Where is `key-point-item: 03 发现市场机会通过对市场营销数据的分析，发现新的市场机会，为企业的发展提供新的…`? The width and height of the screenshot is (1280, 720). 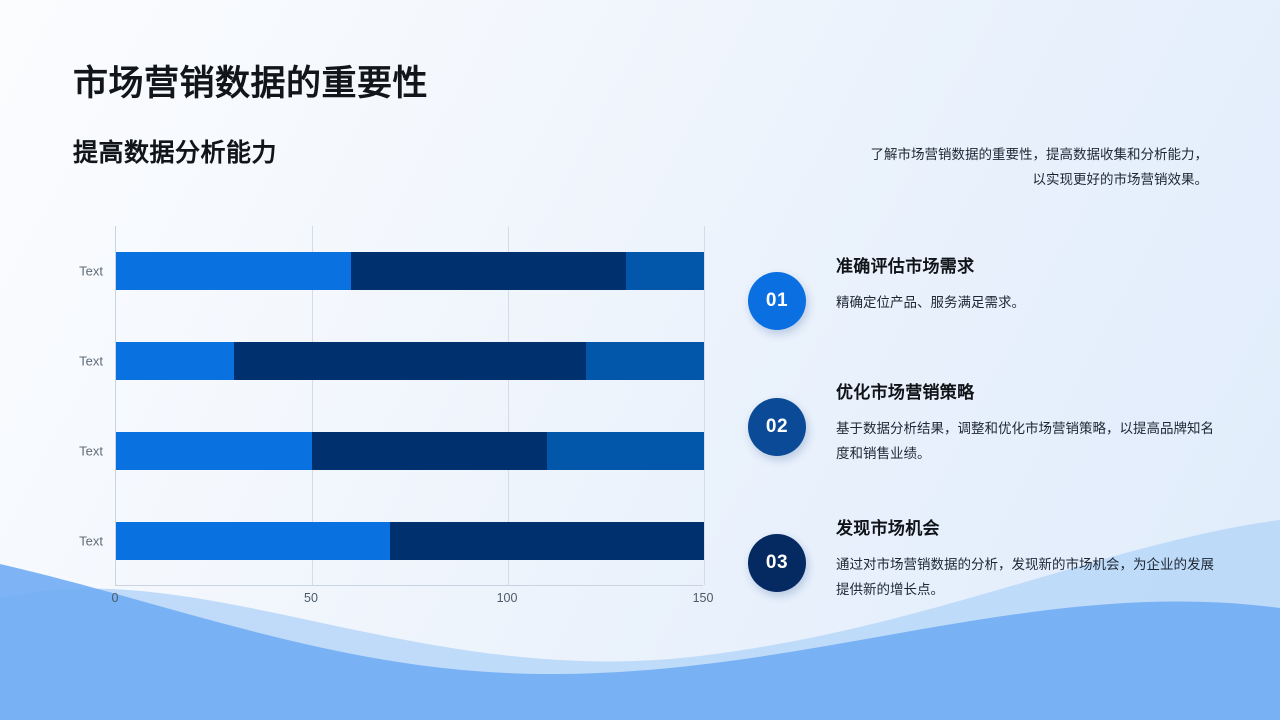
key-point-item: 03 发现市场机会通过对市场营销数据的分析，发现新的市场机会，为企业的发展提供新的… is located at coordinates (983, 556).